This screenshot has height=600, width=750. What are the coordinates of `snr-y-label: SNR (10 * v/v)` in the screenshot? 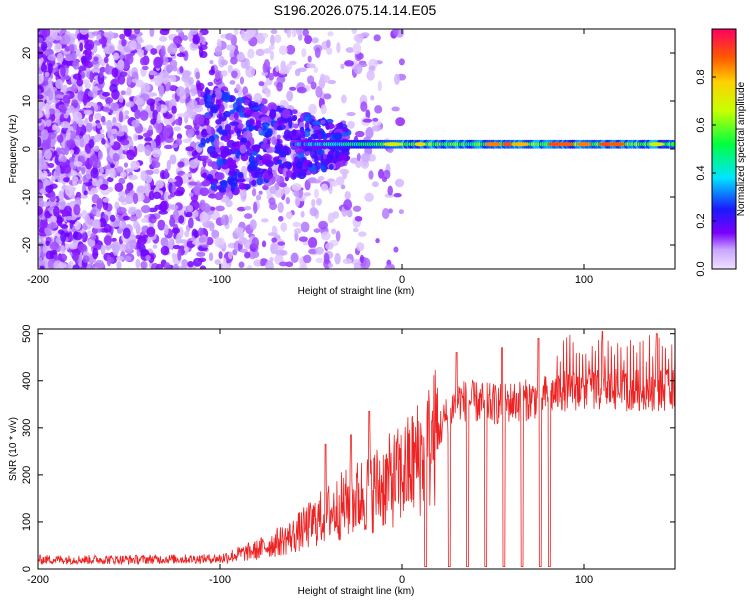 It's located at (13, 449).